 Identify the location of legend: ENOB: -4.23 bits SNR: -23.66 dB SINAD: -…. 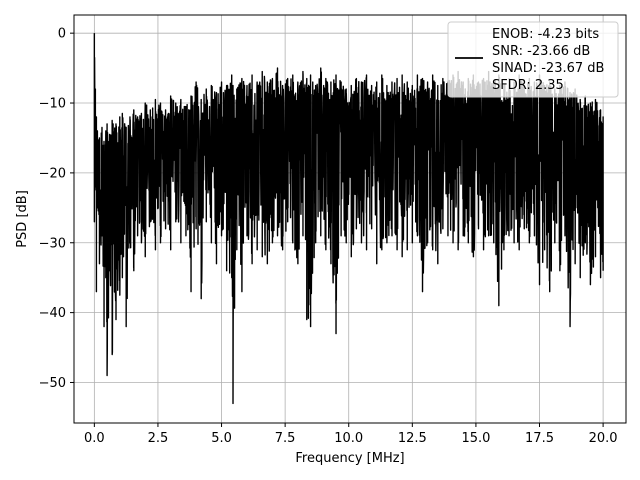
(533, 59).